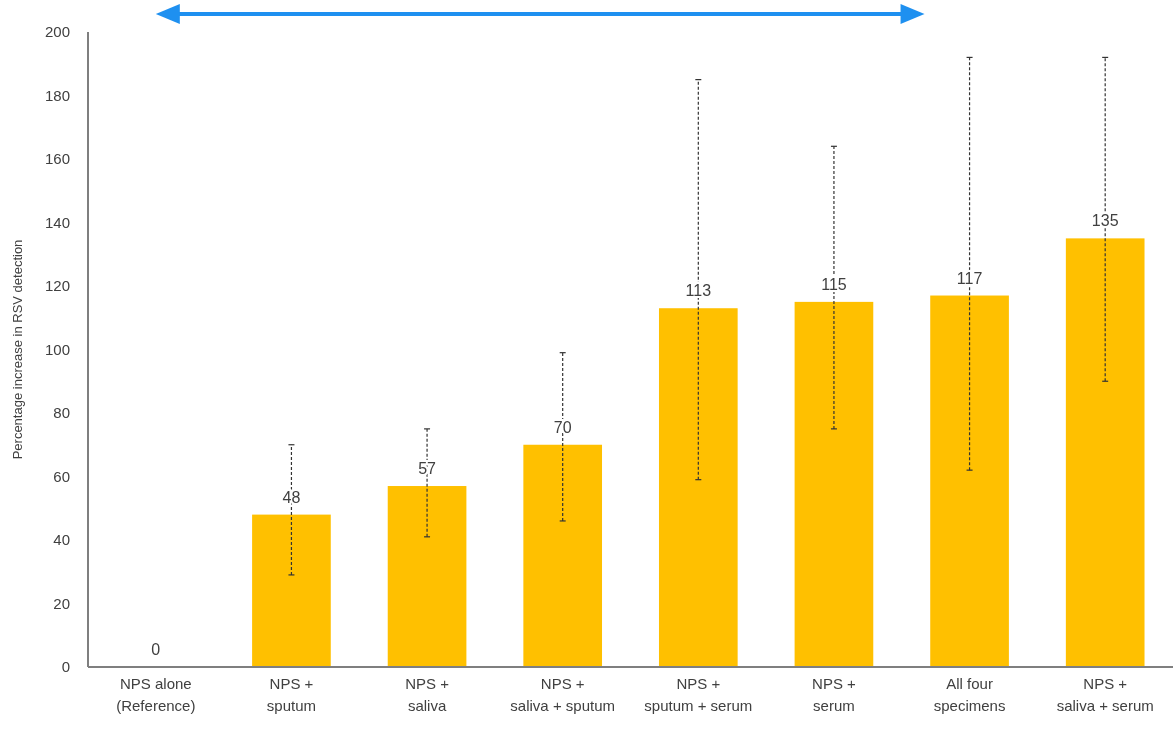  What do you see at coordinates (61, 603) in the screenshot?
I see `y-tick-label: 20` at bounding box center [61, 603].